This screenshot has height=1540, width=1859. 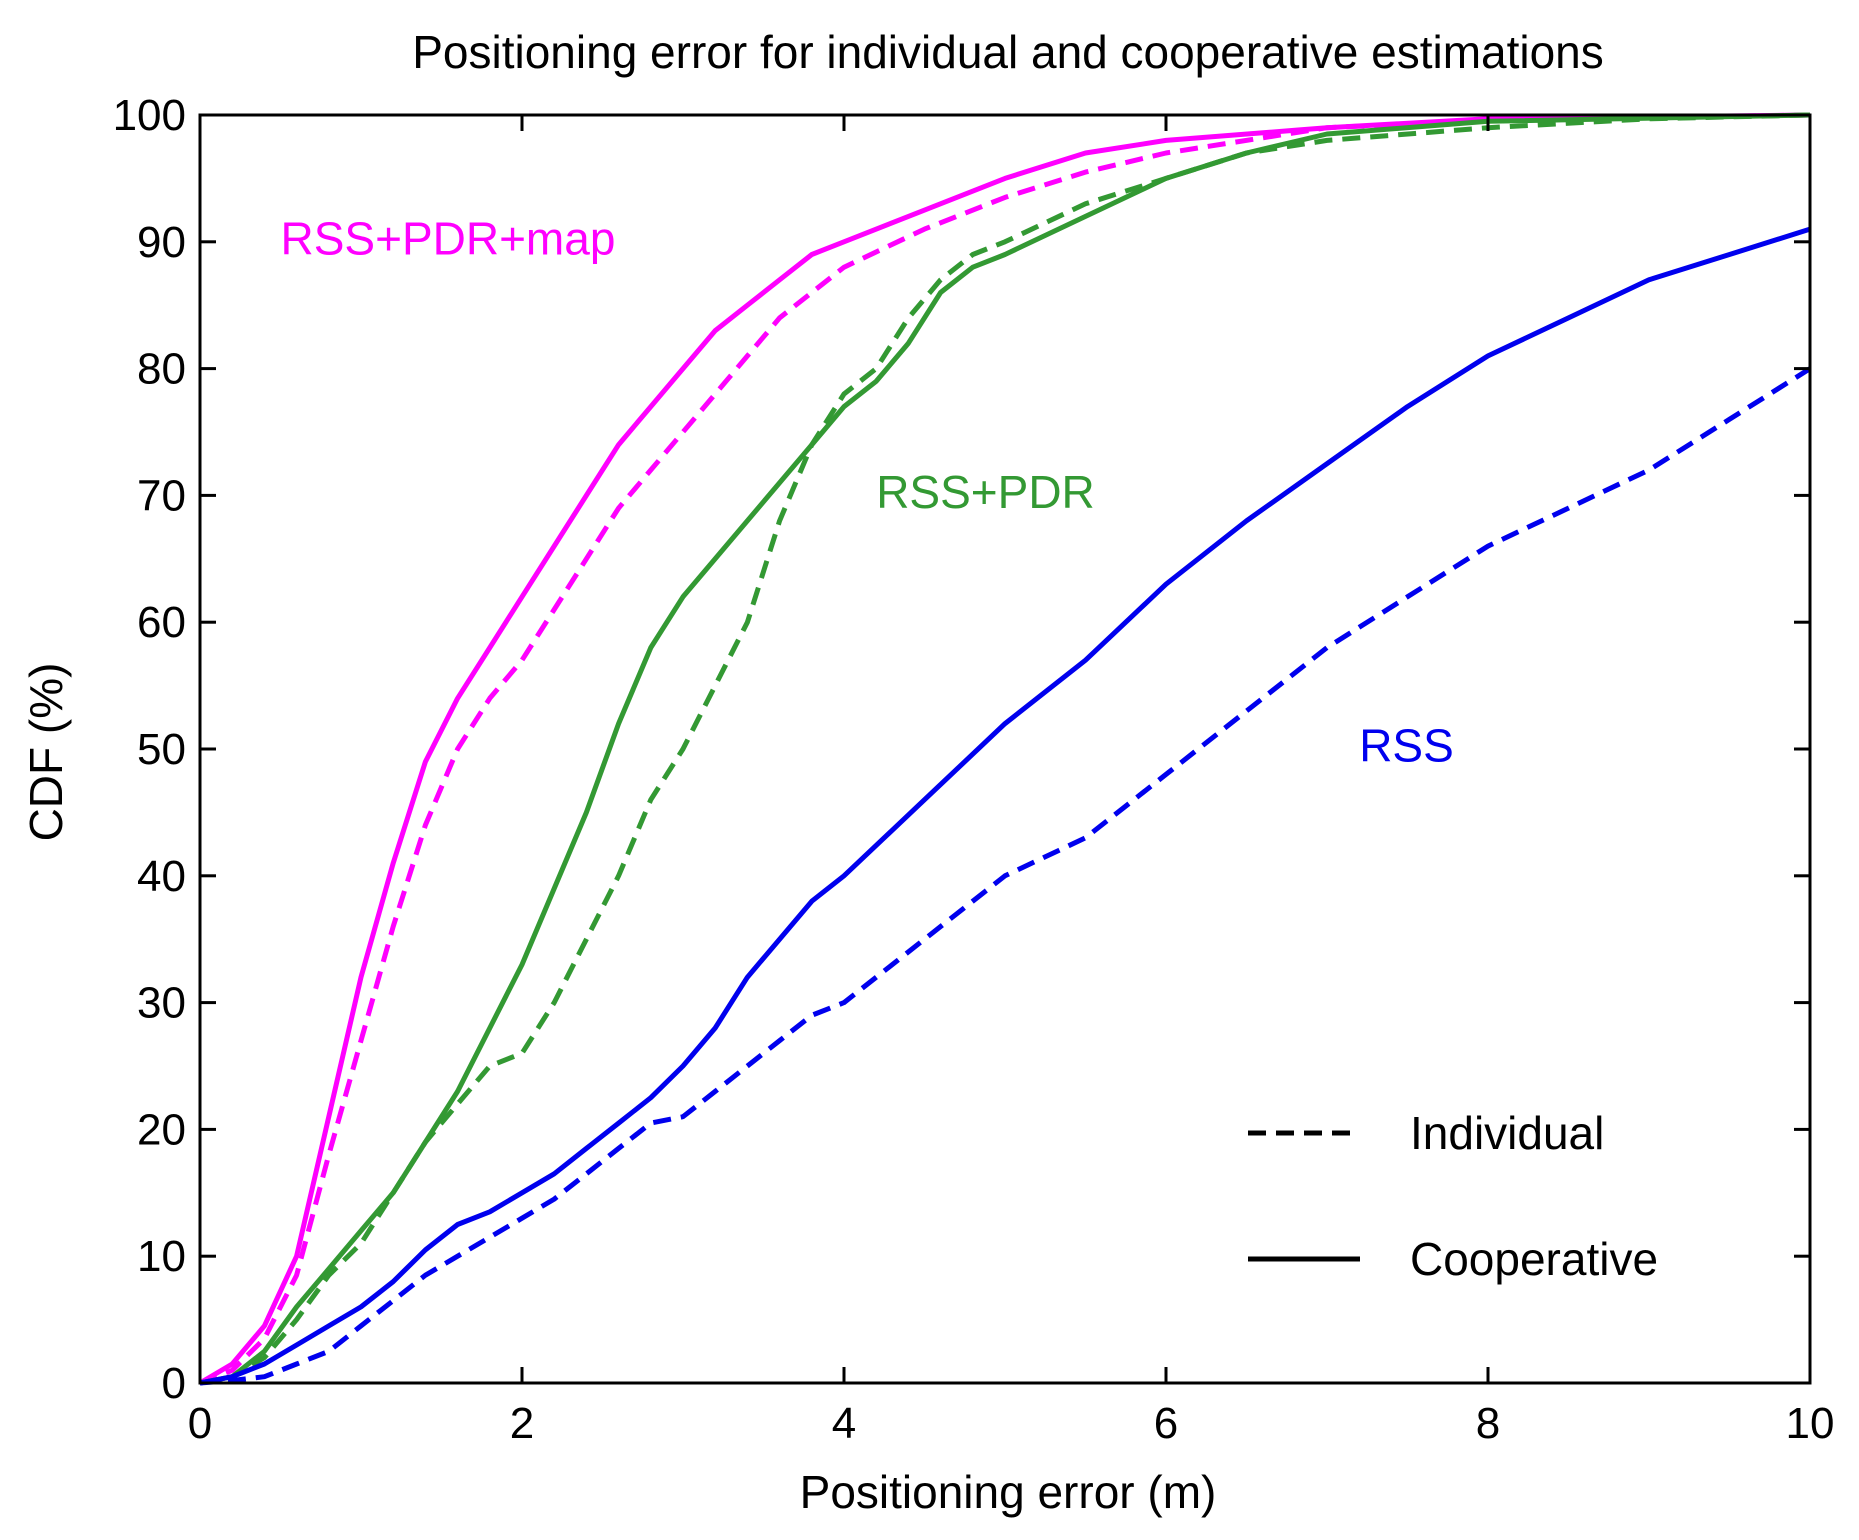 I want to click on y-tick-label: 70, so click(x=161, y=495).